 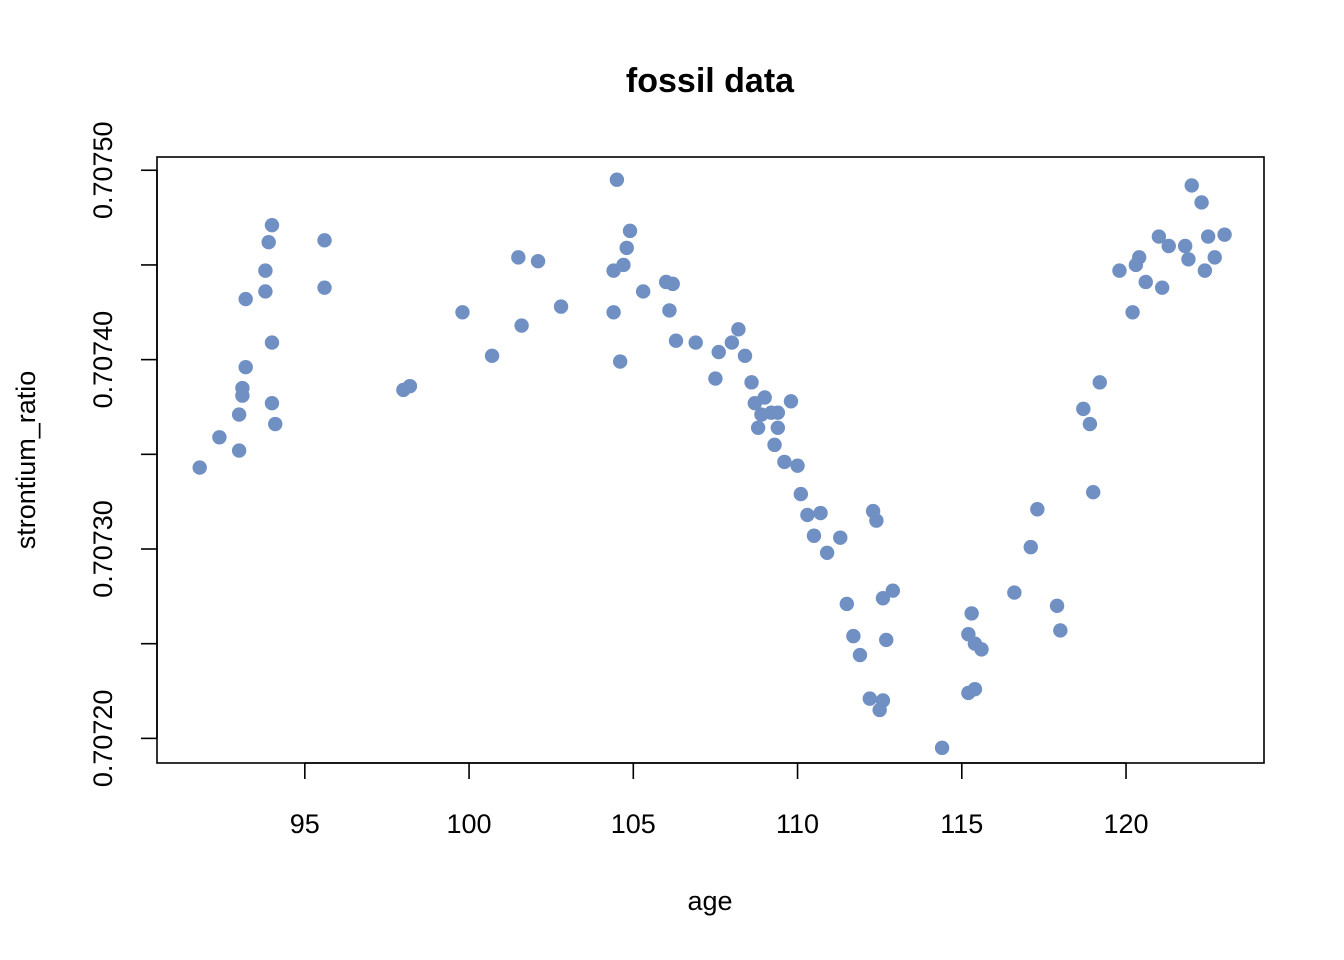 I want to click on chart-title: fossil data, so click(x=710, y=81).